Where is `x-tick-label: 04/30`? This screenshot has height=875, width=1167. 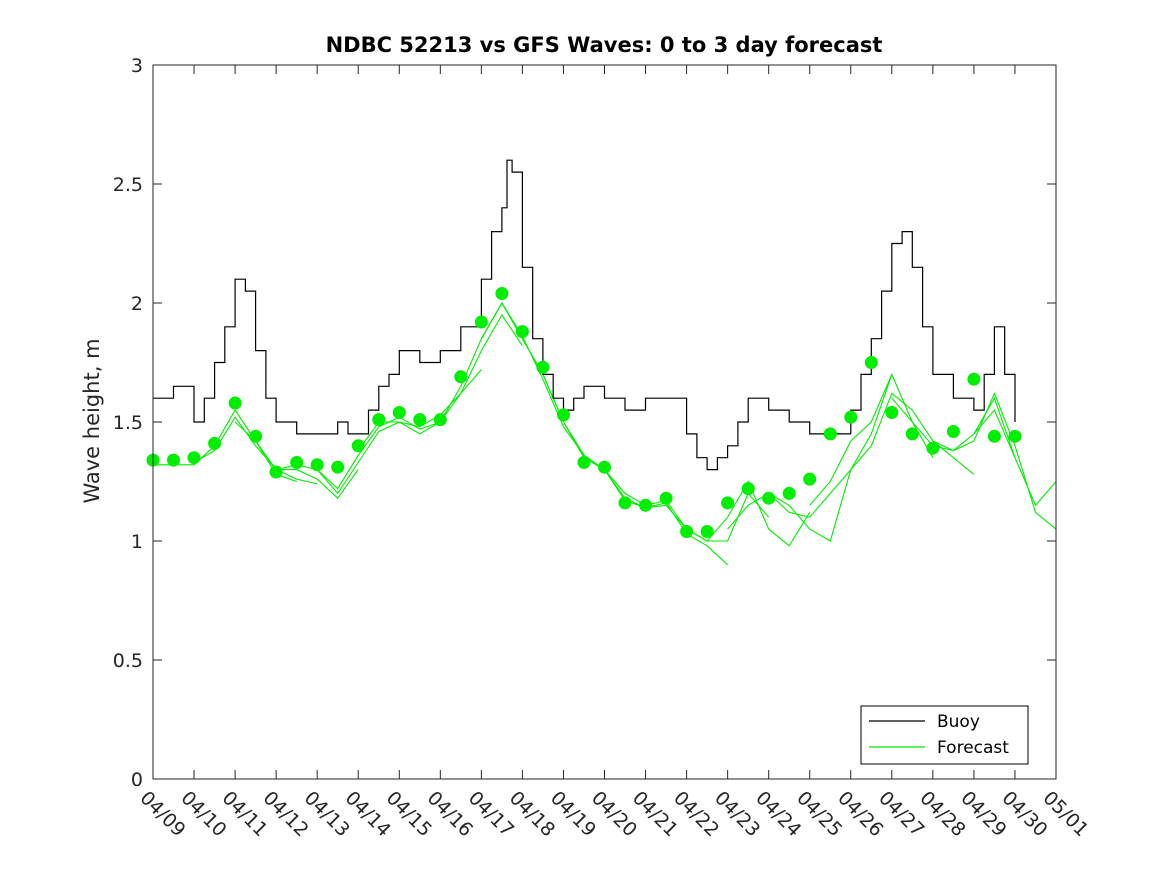 x-tick-label: 04/30 is located at coordinates (1024, 814).